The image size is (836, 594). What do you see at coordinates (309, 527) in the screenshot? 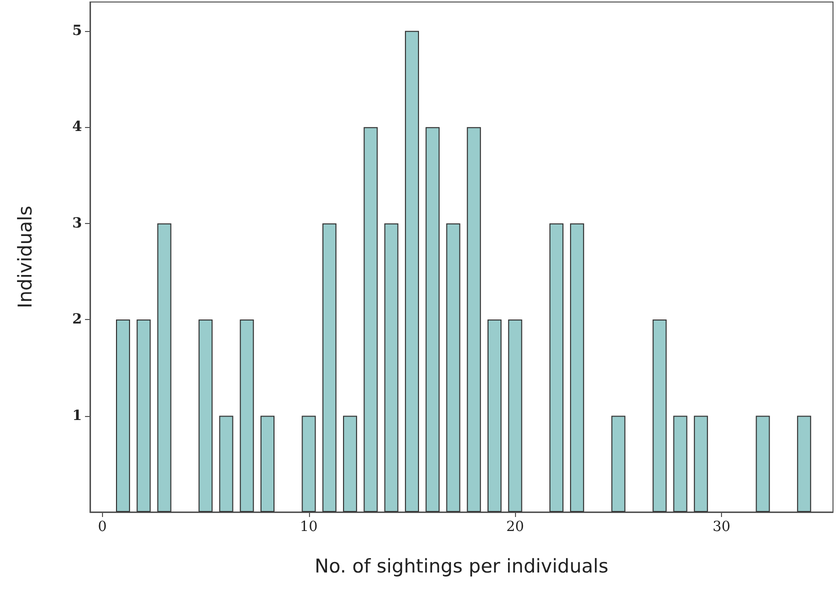
I see `x-tick-label: 10` at bounding box center [309, 527].